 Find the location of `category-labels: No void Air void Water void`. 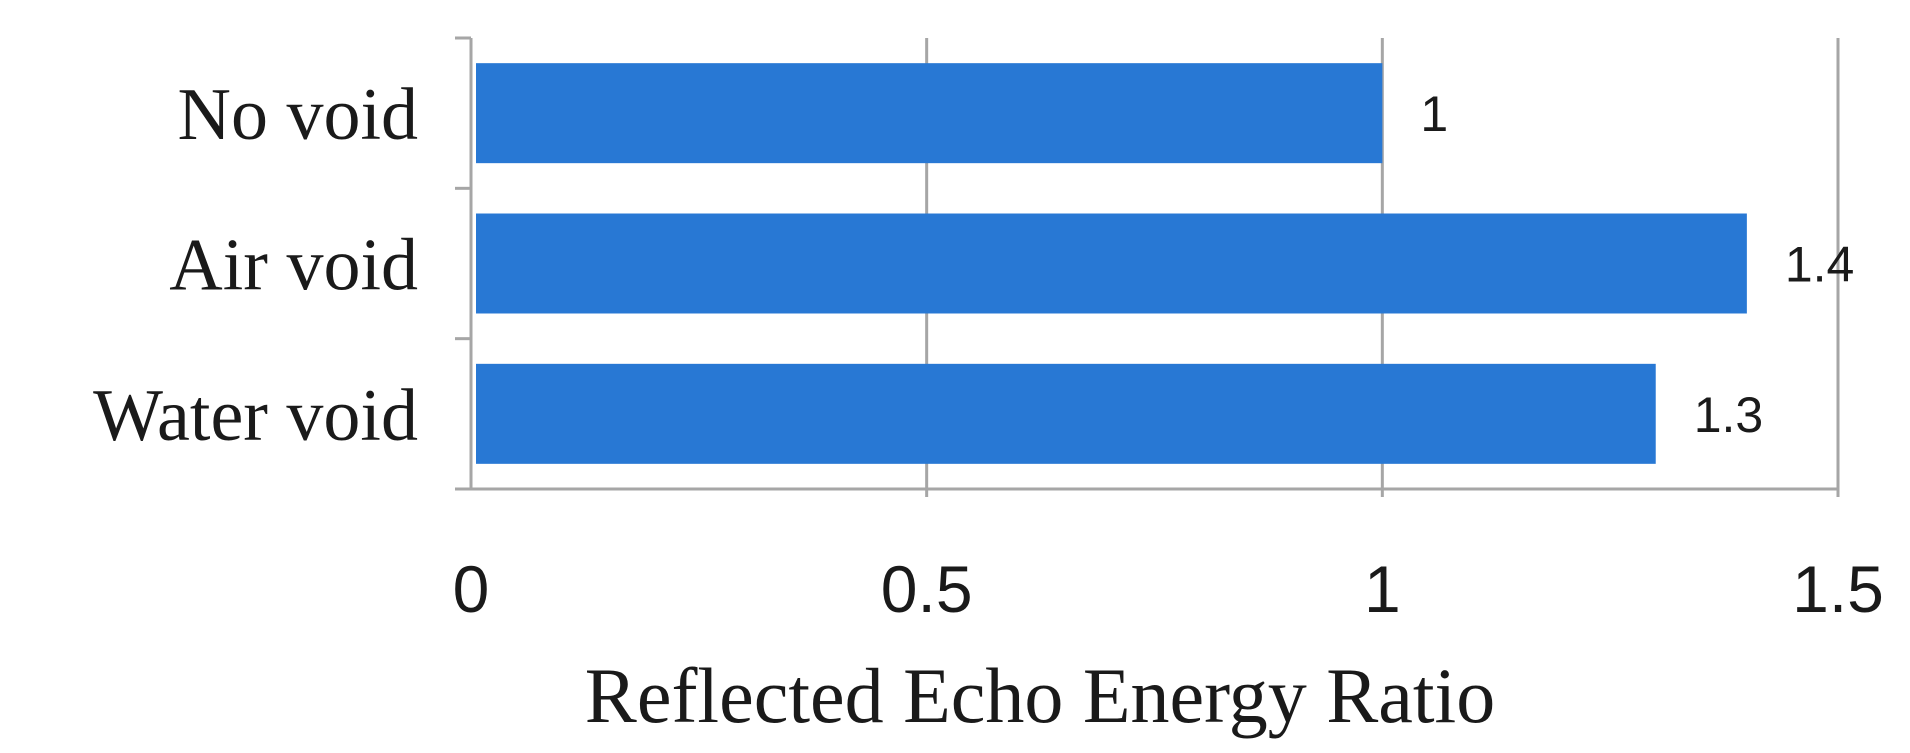

category-labels: No void Air void Water void is located at coordinates (255, 265).